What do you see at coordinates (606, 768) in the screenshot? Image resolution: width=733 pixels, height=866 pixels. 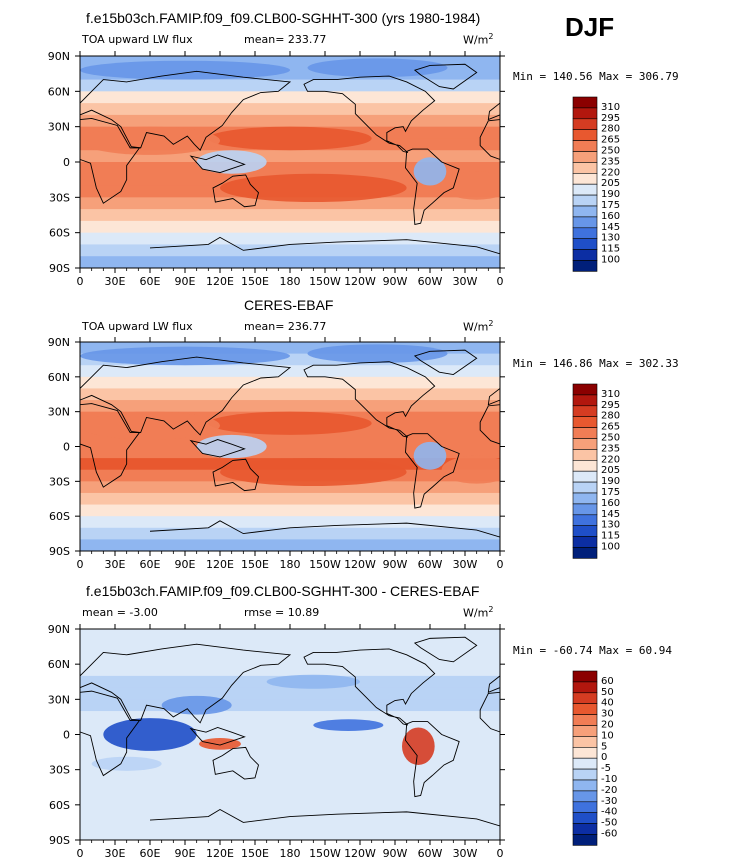 I see `colorbar-label: -5` at bounding box center [606, 768].